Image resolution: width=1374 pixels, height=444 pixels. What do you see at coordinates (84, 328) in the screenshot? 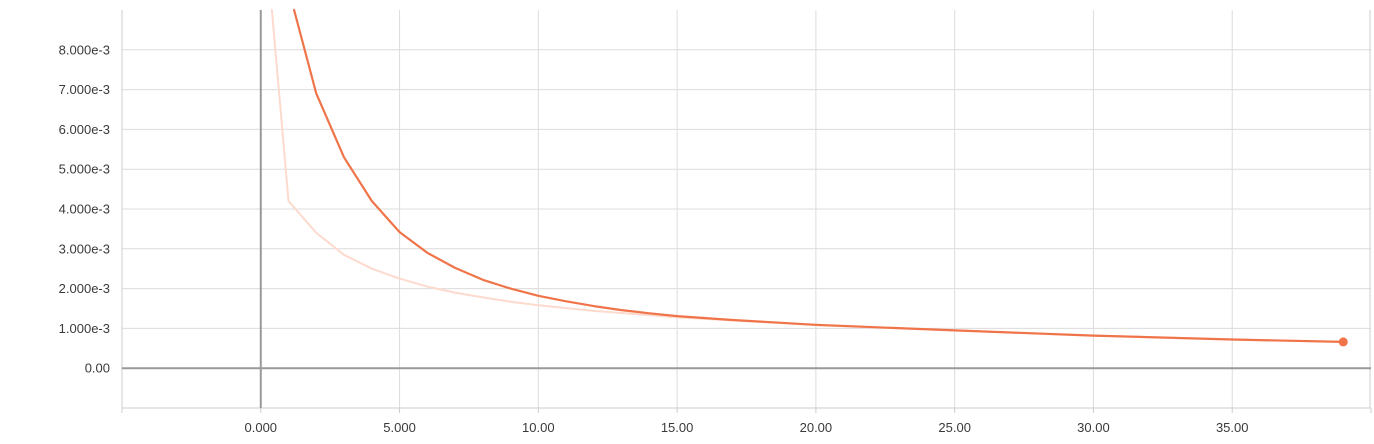
I see `y-tick-label: 1.000e-3` at bounding box center [84, 328].